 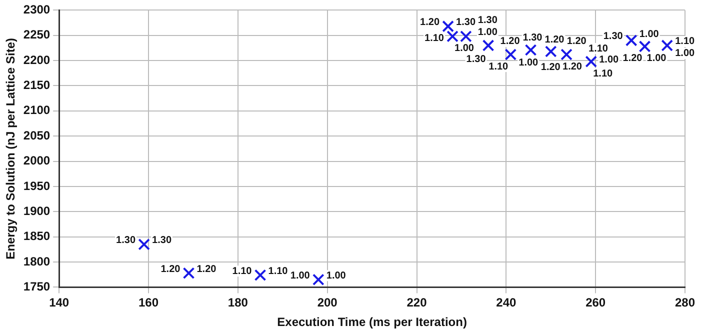 What do you see at coordinates (685, 303) in the screenshot?
I see `x-tick-label: 280` at bounding box center [685, 303].